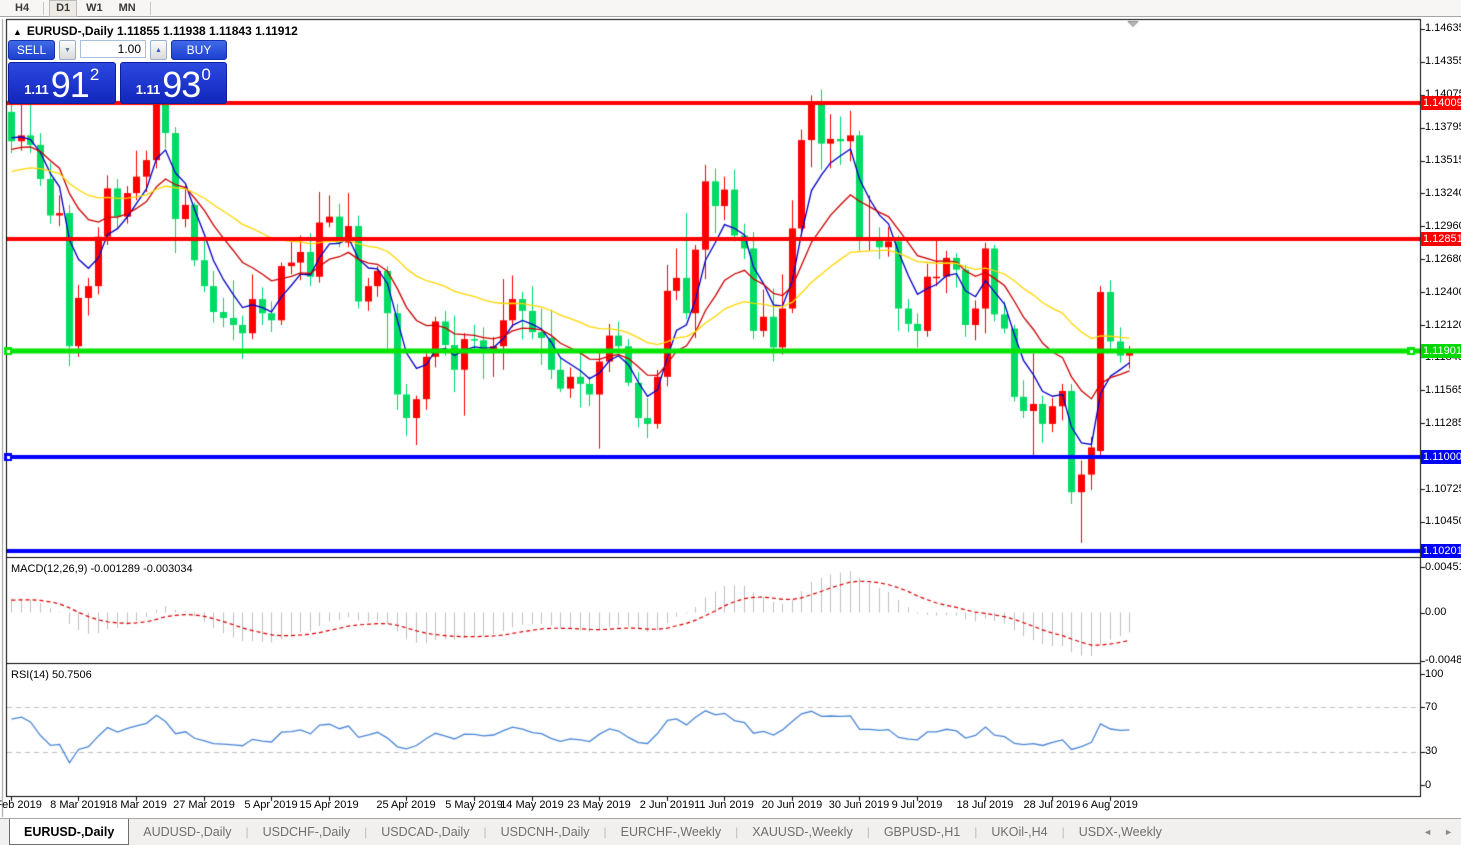 The image size is (1461, 845). I want to click on date-axis-label: 23 May 2019, so click(599, 805).